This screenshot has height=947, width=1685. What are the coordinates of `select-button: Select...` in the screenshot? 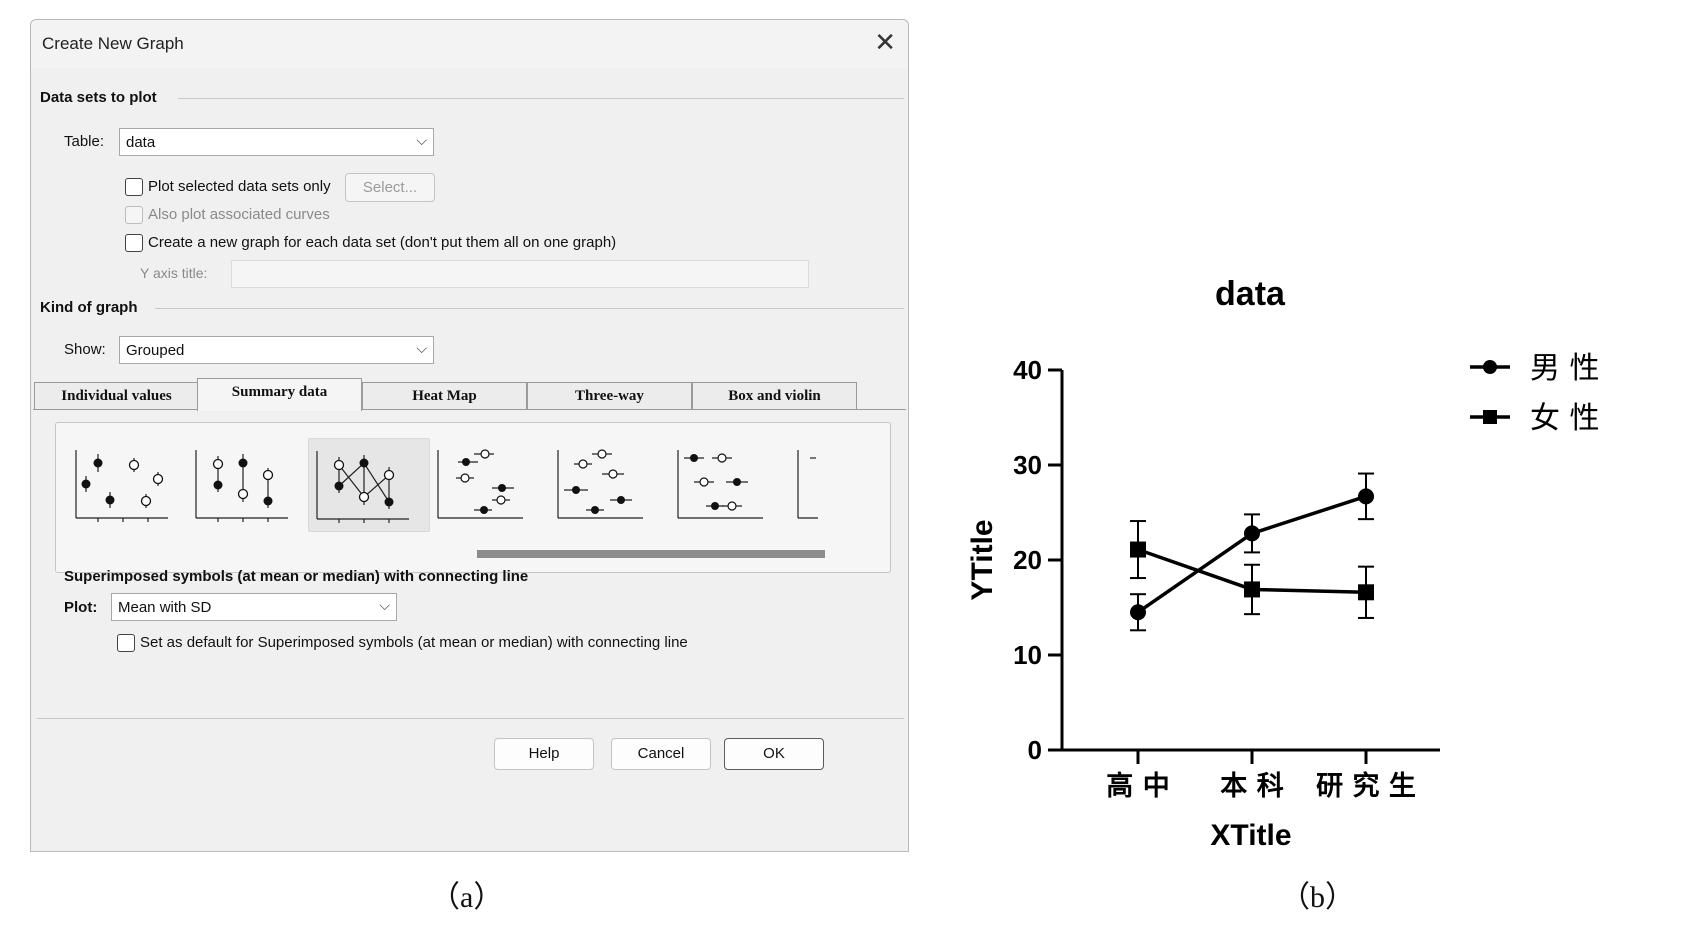 It's located at (390, 187).